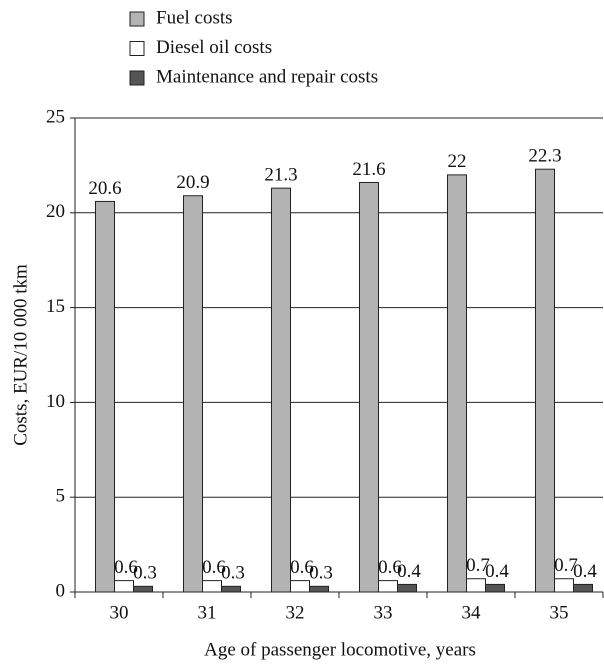 Image resolution: width=604 pixels, height=664 pixels. Describe the element at coordinates (119, 612) in the screenshot. I see `x-tick-label: 30` at that location.